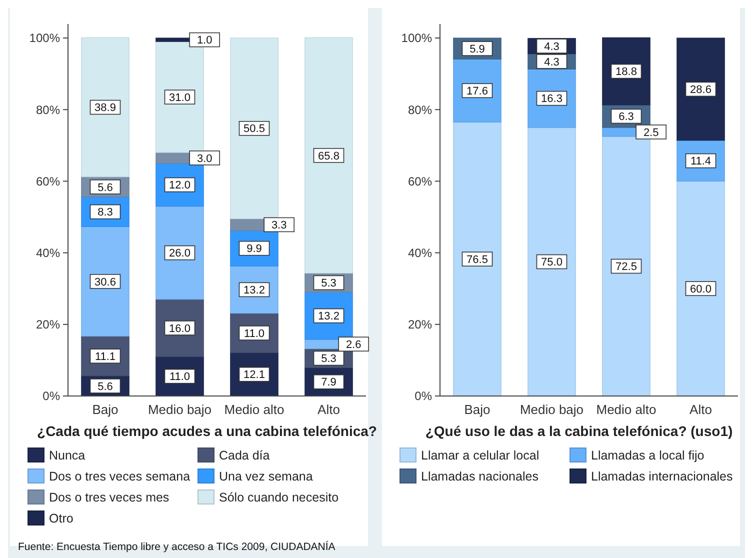  What do you see at coordinates (651, 132) in the screenshot?
I see `data-label: 2.5` at bounding box center [651, 132].